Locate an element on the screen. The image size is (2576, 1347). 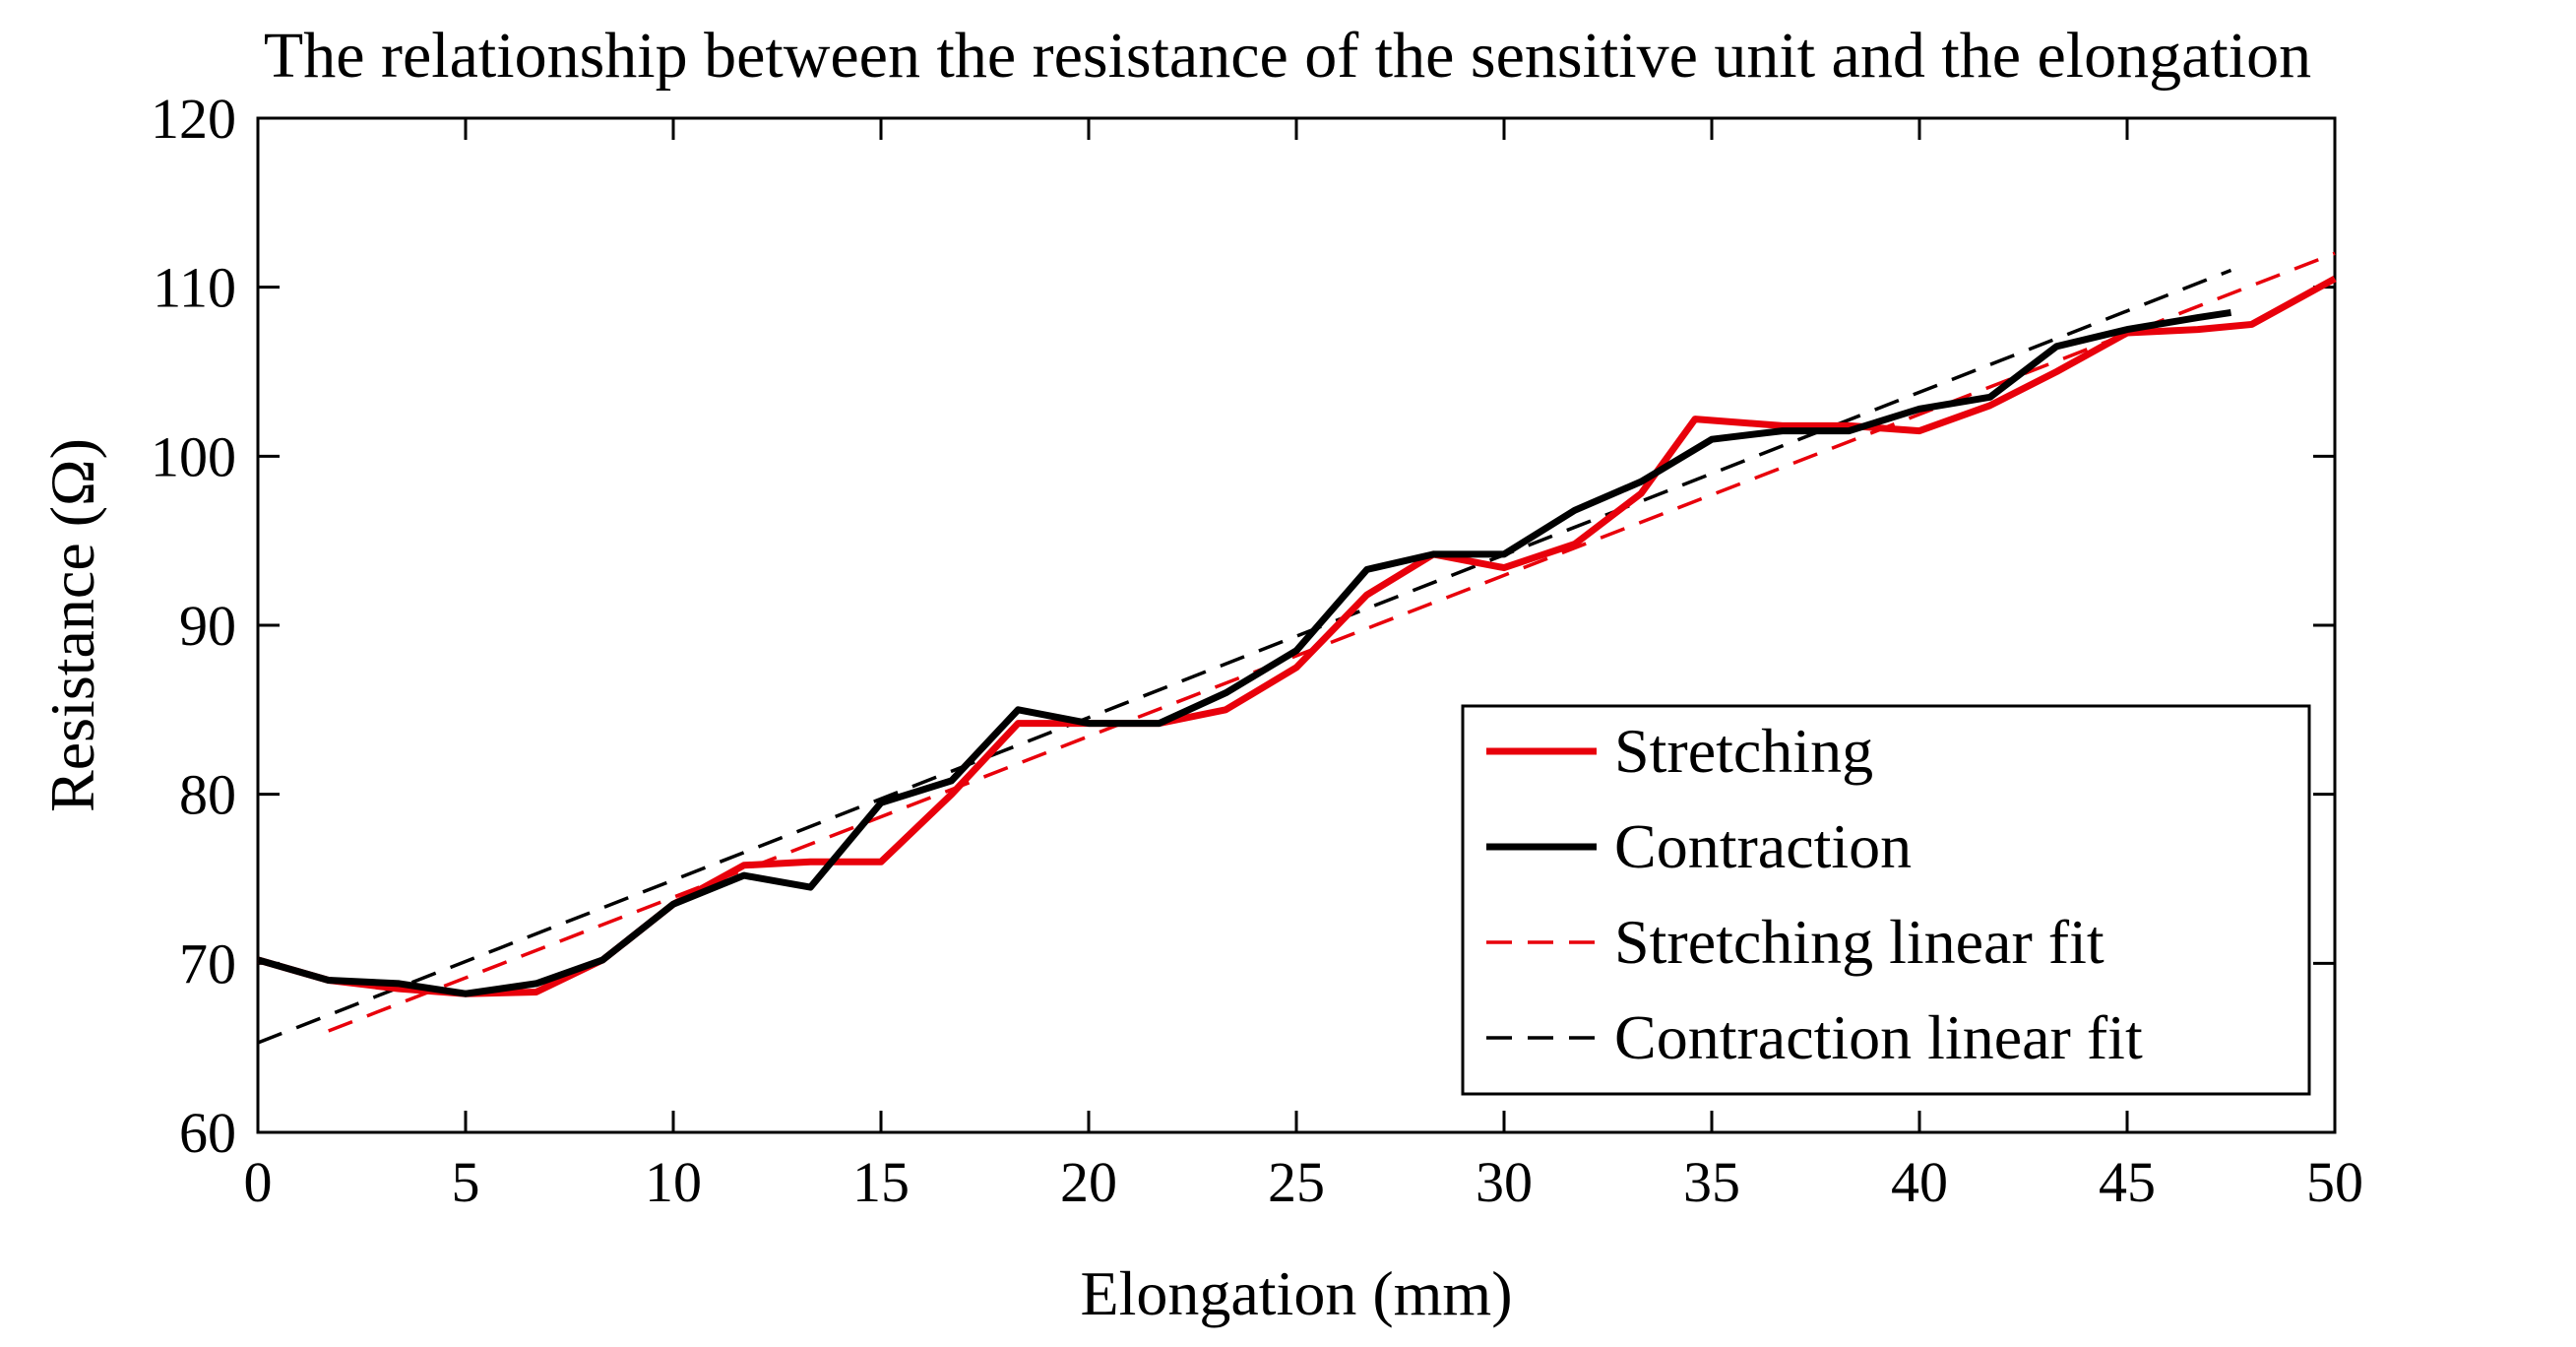
x-tick-label: 5 is located at coordinates (466, 1182).